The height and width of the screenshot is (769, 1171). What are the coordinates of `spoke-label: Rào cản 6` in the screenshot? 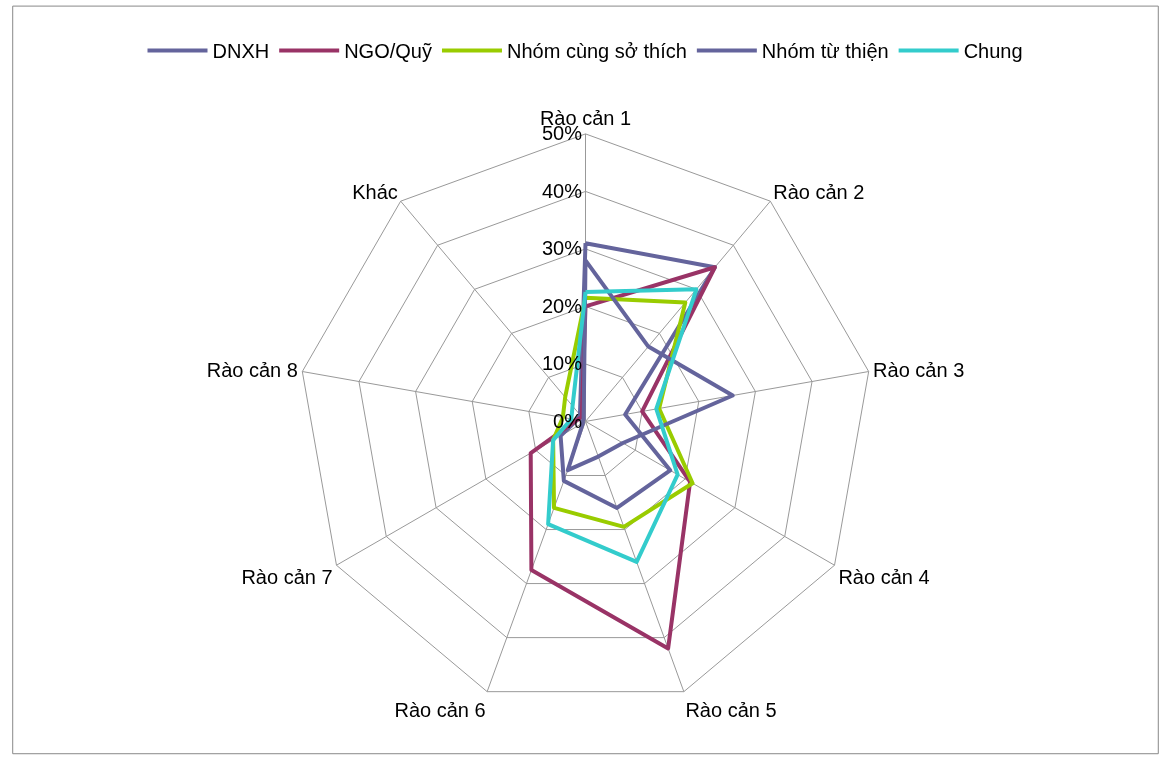 It's located at (440, 710).